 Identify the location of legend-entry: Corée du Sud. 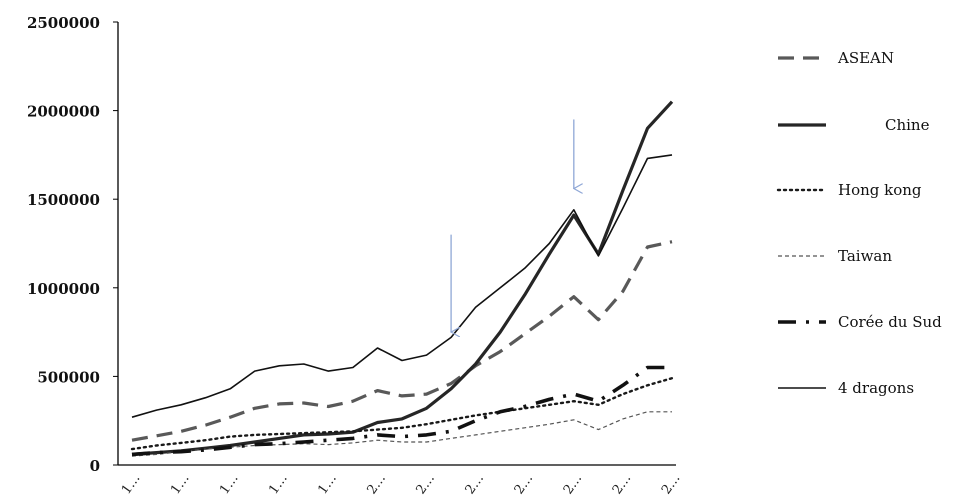
(860, 322).